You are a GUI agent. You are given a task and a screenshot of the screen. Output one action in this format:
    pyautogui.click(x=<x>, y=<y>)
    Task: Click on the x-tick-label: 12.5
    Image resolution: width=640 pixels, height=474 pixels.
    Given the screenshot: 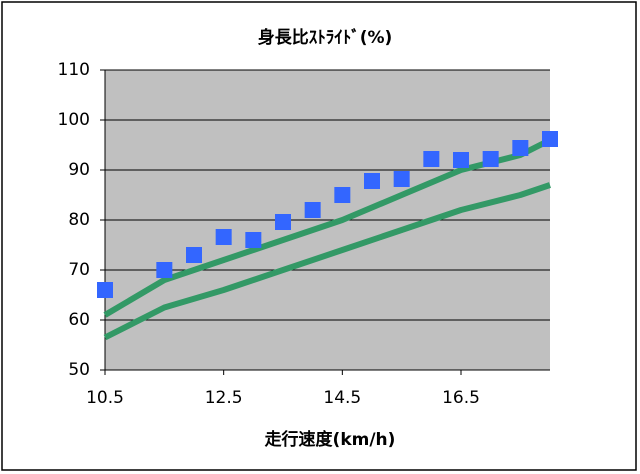 What is the action you would take?
    pyautogui.click(x=224, y=398)
    